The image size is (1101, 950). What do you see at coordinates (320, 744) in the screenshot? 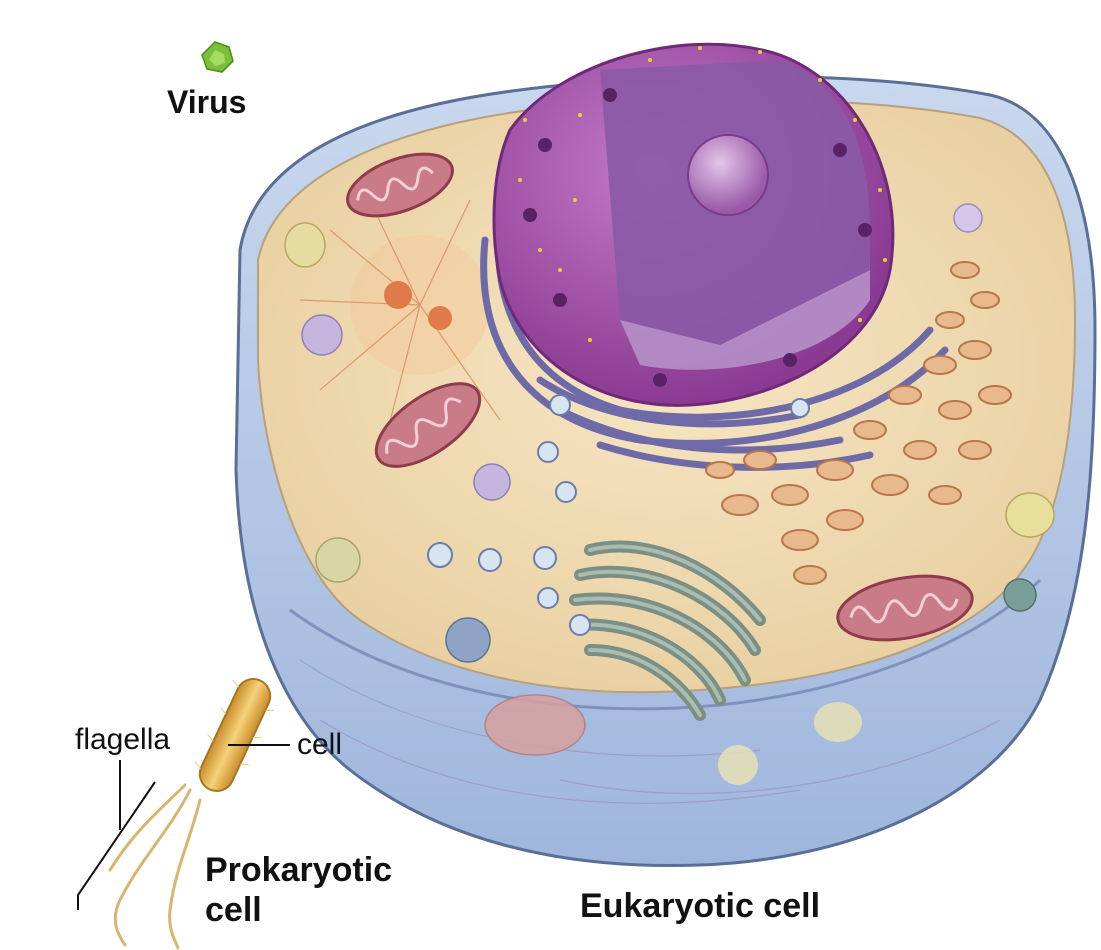
I see `cell-label: cell` at bounding box center [320, 744].